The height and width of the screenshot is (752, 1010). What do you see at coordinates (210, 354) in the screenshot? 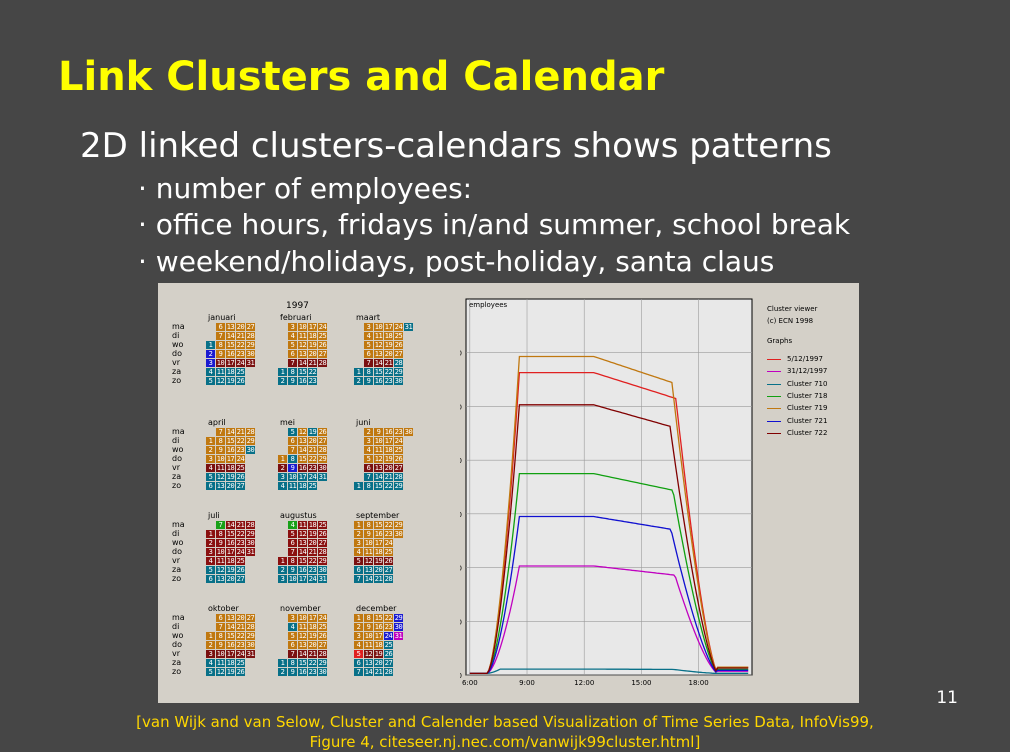
I see `calendar-day: 2` at bounding box center [210, 354].